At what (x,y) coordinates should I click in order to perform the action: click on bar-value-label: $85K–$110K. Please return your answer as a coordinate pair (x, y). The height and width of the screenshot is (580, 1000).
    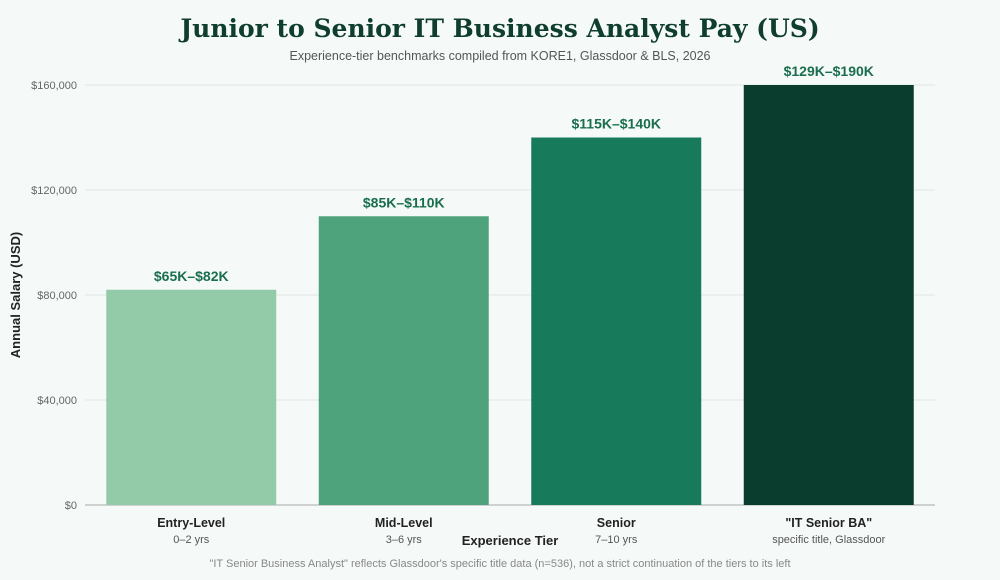
    Looking at the image, I should click on (404, 202).